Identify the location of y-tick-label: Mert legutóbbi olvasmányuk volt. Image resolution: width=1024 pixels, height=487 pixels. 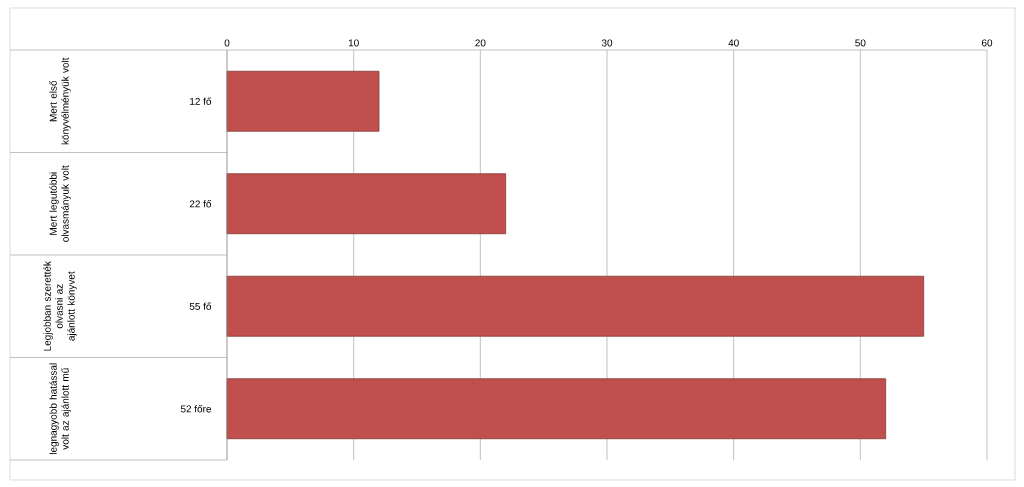
(60, 203).